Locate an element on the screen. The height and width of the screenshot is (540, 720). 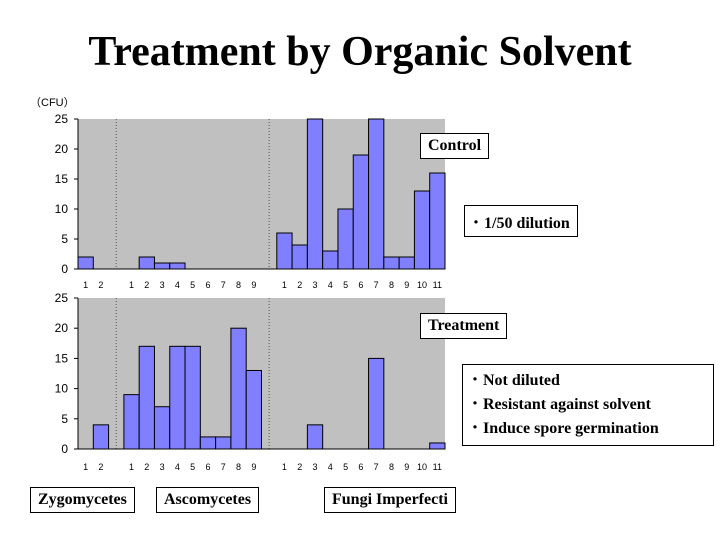
group-label-ascomycetes: Ascomycetes is located at coordinates (208, 500).